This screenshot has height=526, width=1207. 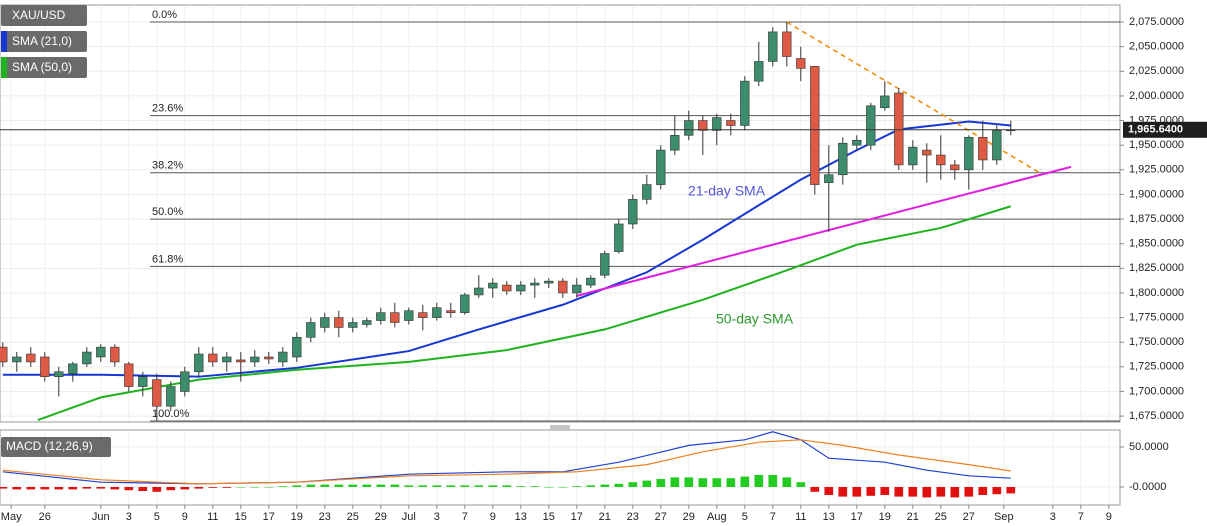 I want to click on legend-box, so click(x=44, y=15).